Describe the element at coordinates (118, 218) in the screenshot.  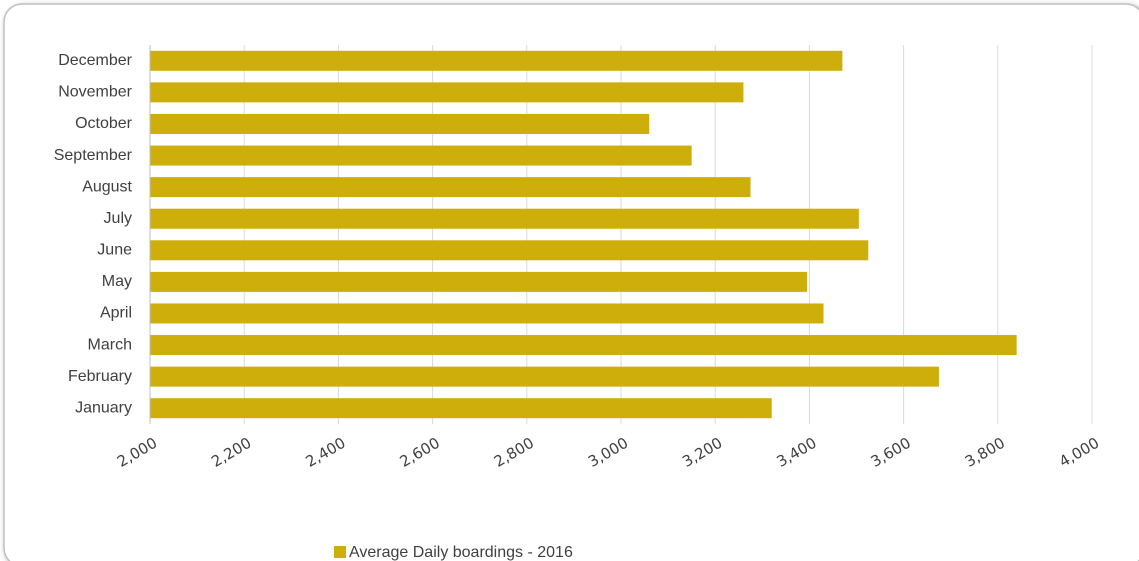
I see `y-tick-label: July` at that location.